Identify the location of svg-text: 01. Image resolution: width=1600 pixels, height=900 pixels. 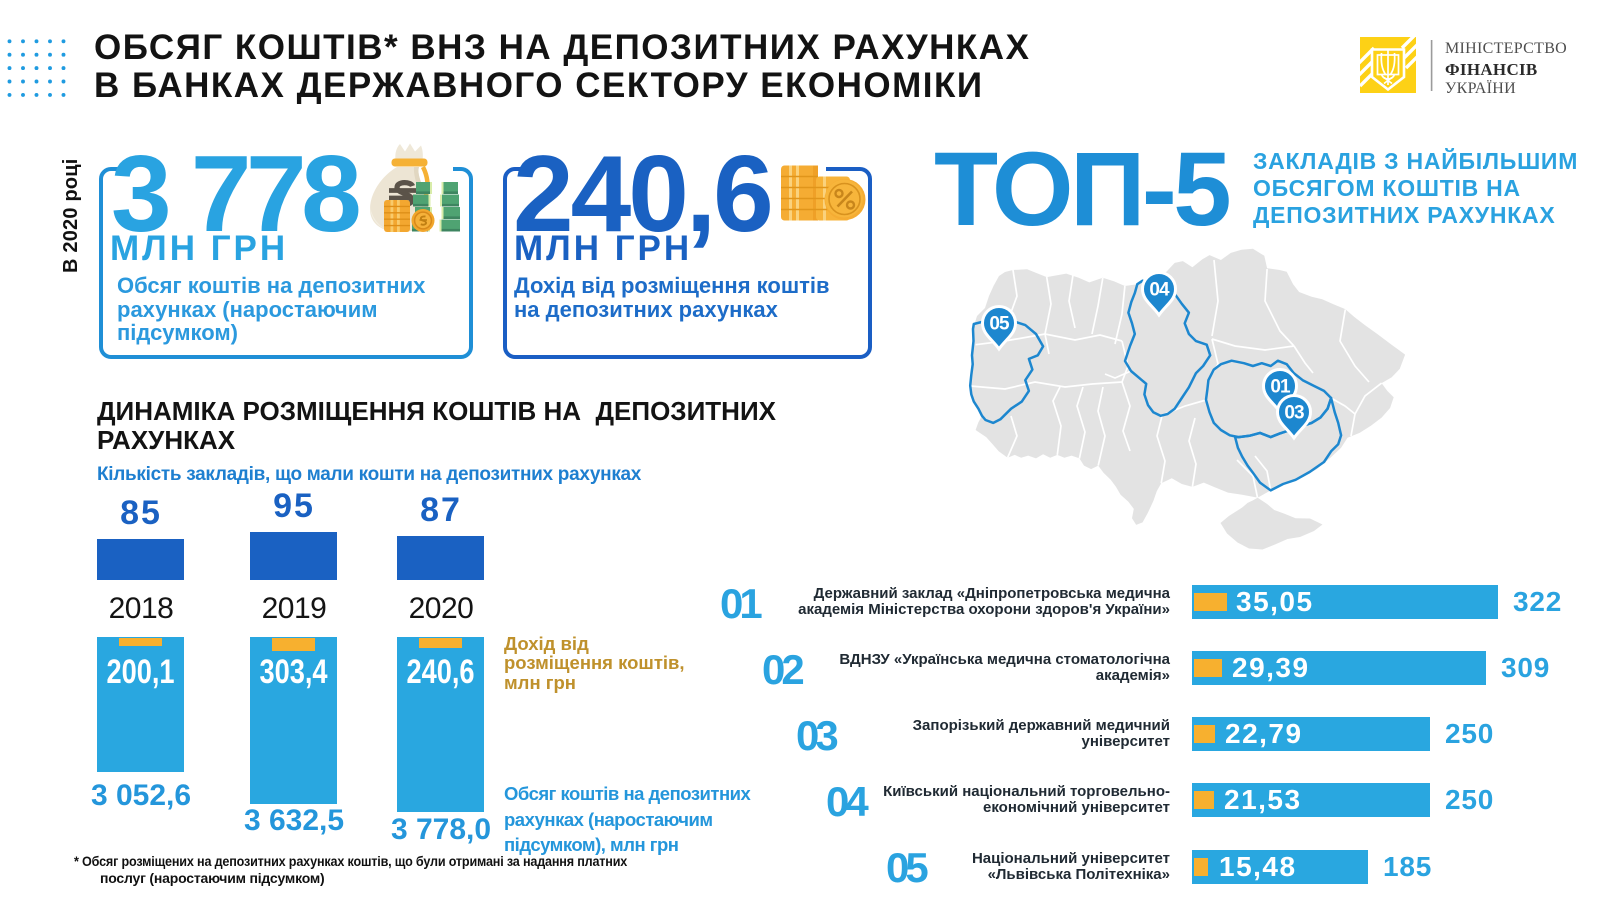
(1280, 387).